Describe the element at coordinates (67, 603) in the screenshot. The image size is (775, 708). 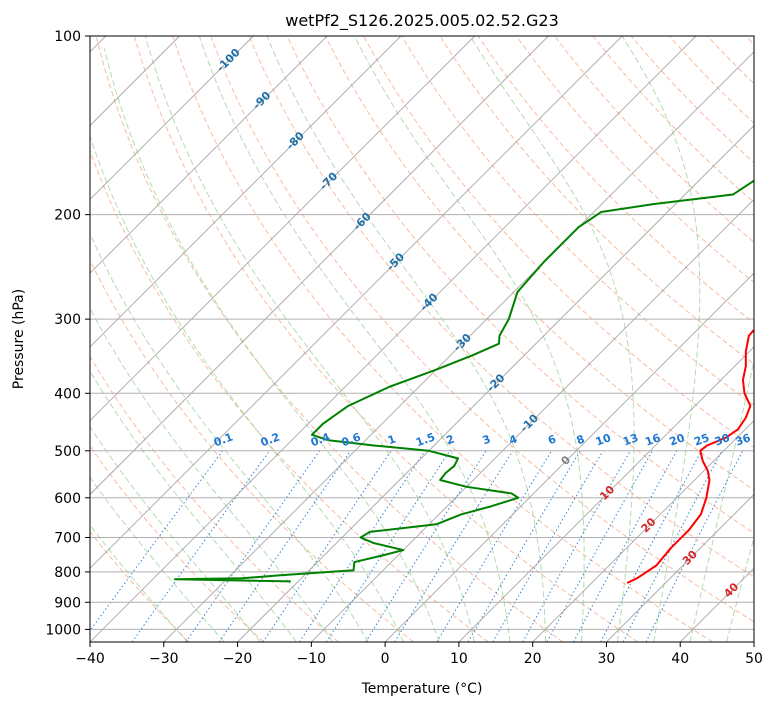
I see `y-tick-label: 900` at that location.